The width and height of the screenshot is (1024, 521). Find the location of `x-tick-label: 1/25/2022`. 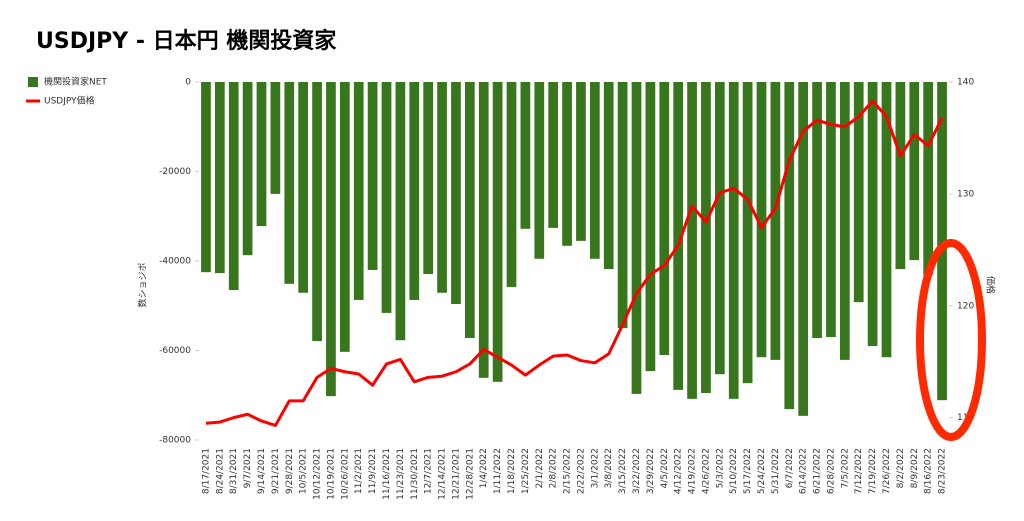

x-tick-label: 1/25/2022 is located at coordinates (526, 471).